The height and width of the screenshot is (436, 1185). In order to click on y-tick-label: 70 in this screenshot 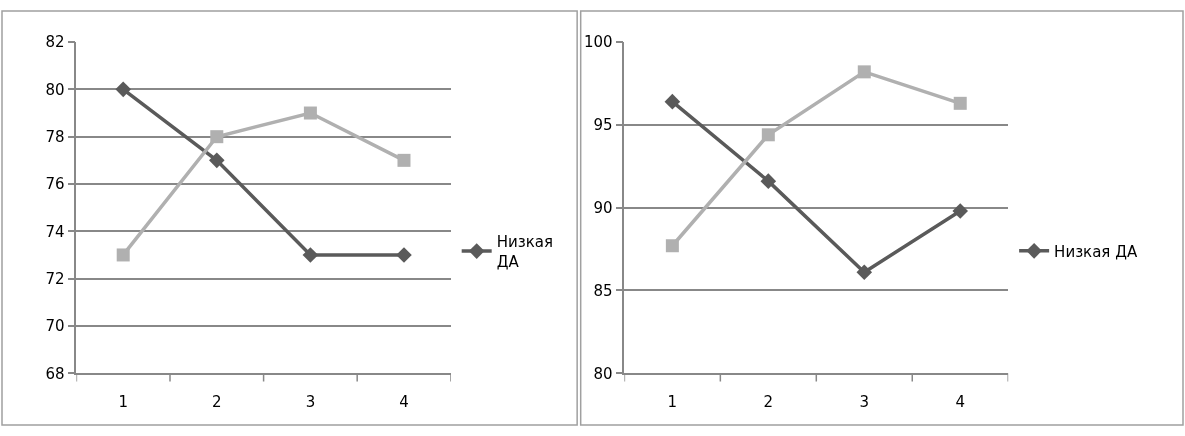, I will do `click(55, 326)`.